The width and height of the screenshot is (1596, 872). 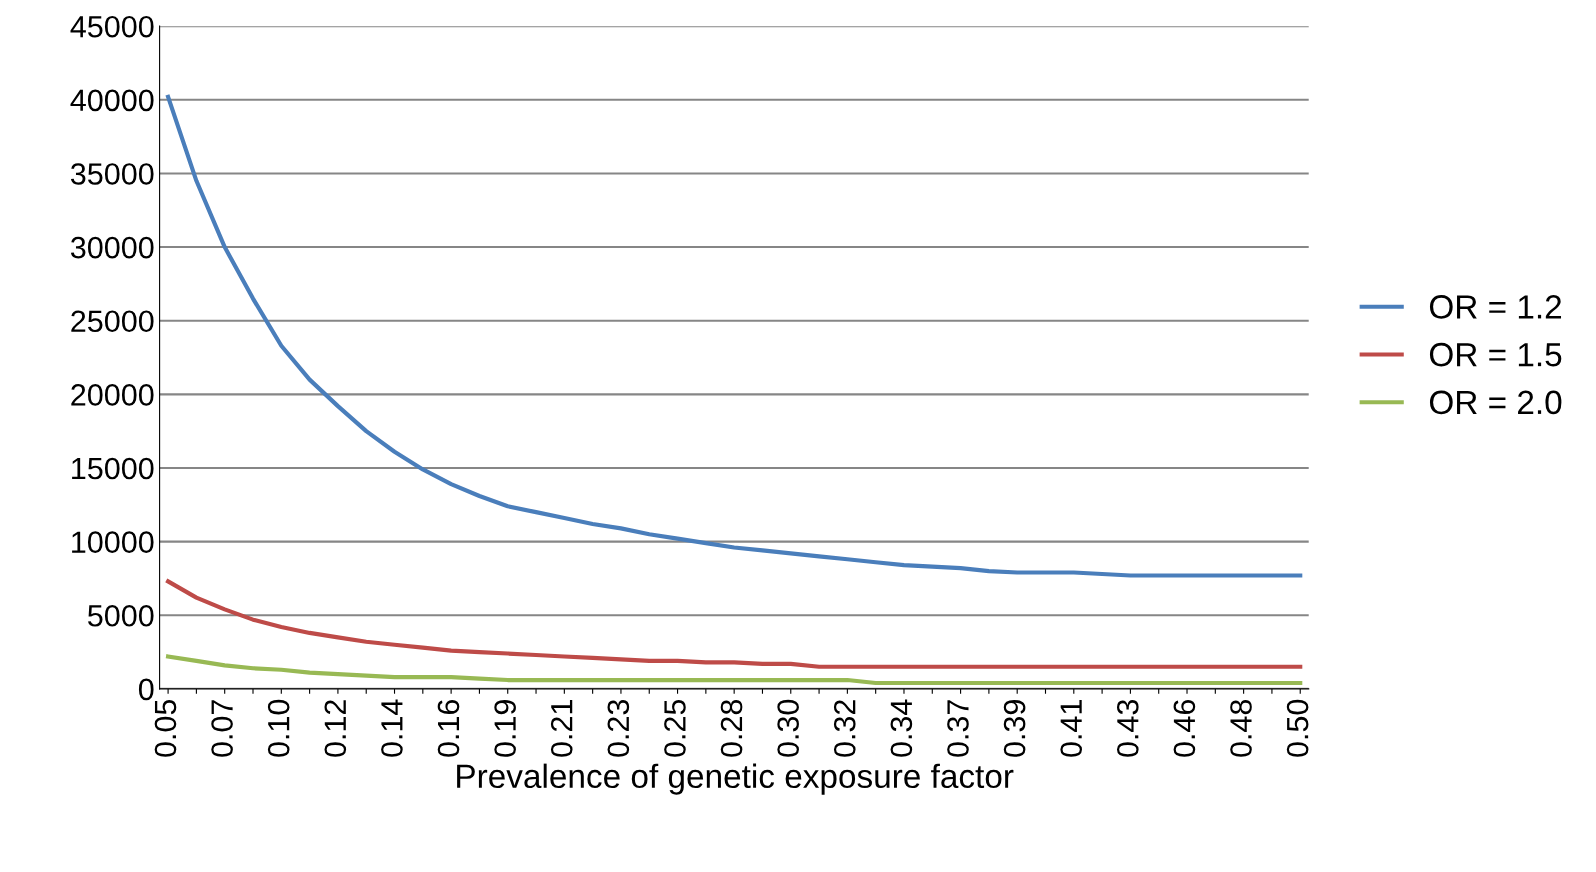 I want to click on y-tick-label: 45000, so click(x=112, y=26).